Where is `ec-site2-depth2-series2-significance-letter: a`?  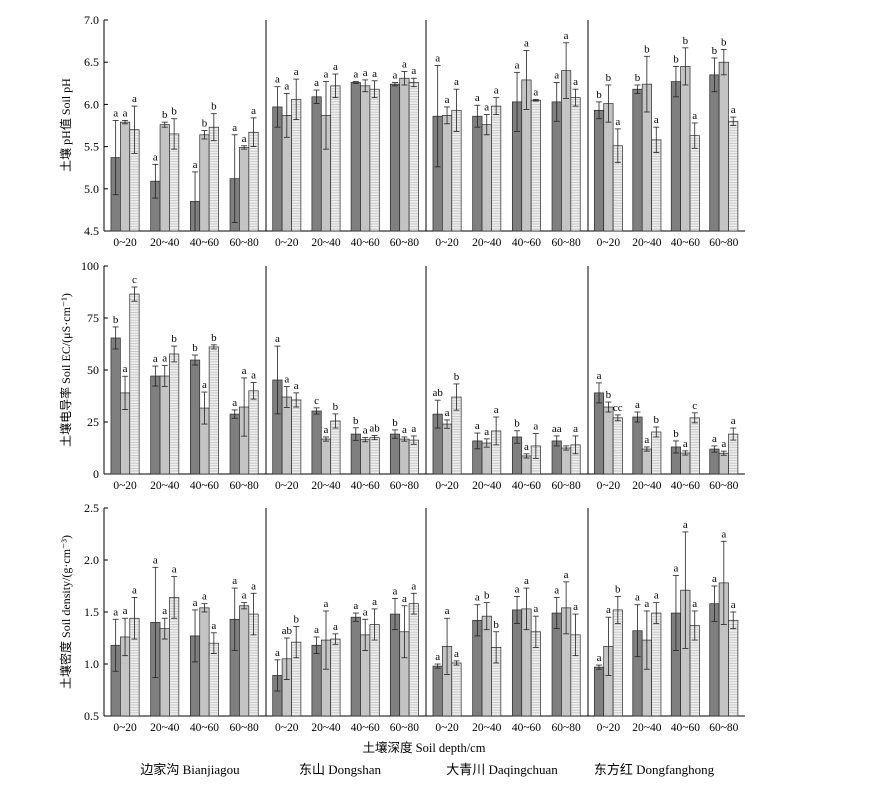 ec-site2-depth2-series2-significance-letter: a is located at coordinates (326, 430).